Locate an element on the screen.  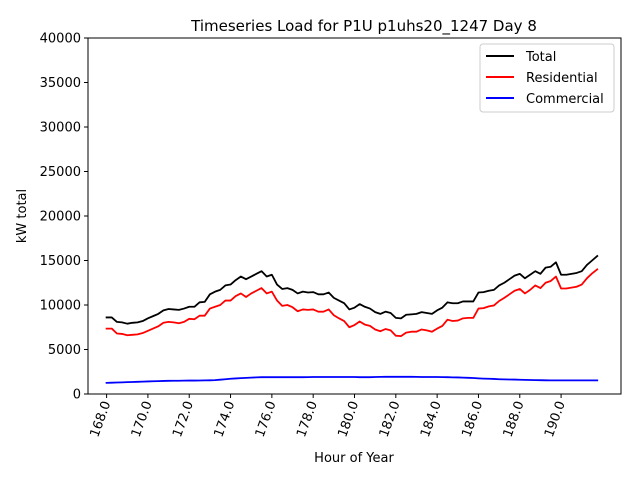
y-tick-label: 20000 is located at coordinates (60, 217).